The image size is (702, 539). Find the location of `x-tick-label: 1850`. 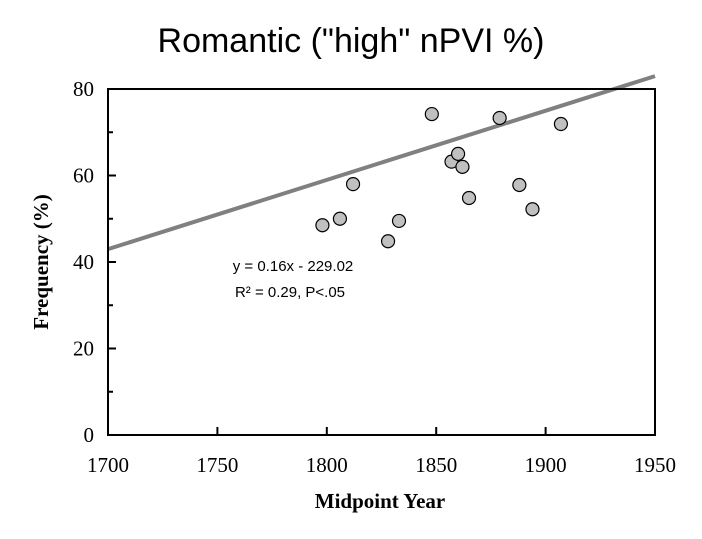

x-tick-label: 1850 is located at coordinates (436, 465).